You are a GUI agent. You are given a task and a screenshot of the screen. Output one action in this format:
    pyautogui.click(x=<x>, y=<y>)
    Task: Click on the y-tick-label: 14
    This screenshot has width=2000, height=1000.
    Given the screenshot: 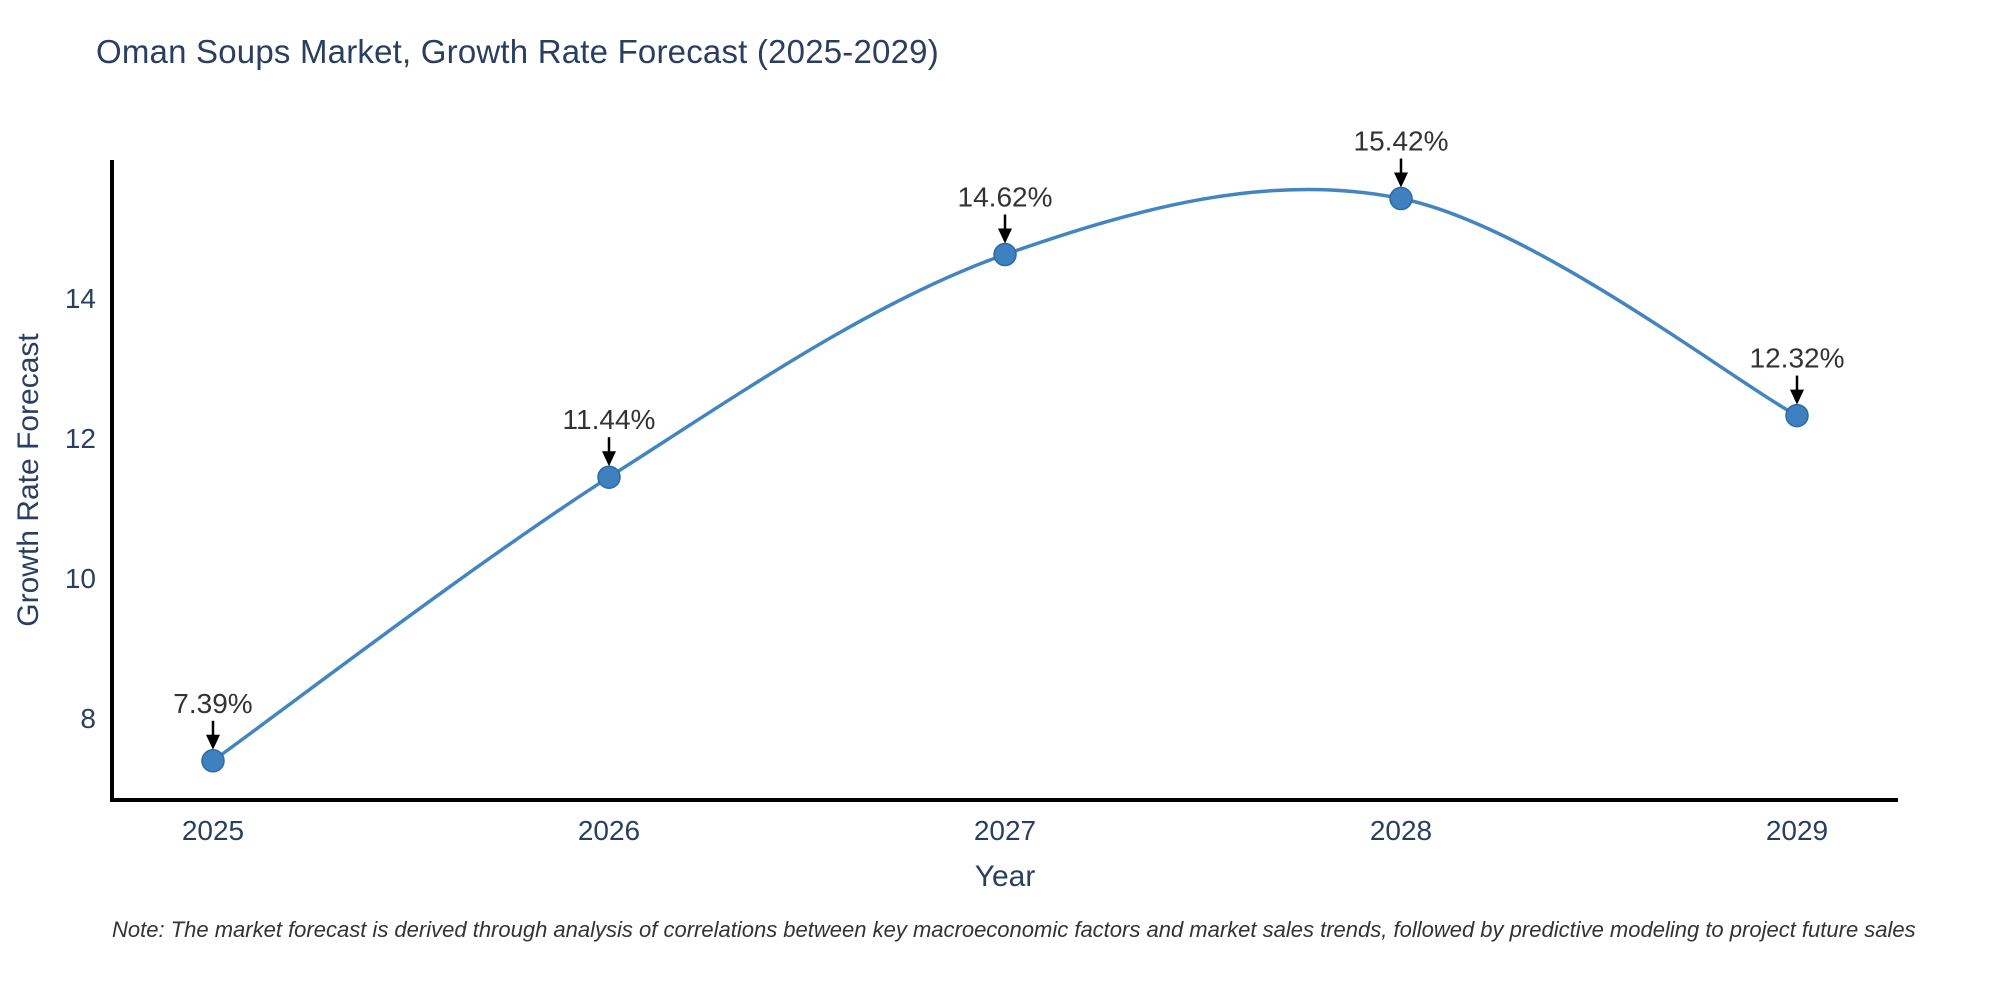 What is the action you would take?
    pyautogui.click(x=80, y=298)
    